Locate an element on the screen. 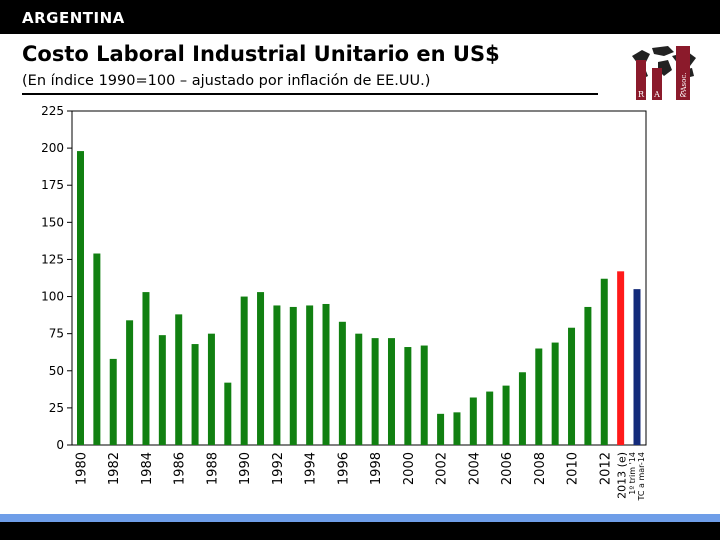  bar-1980 is located at coordinates (80, 298).